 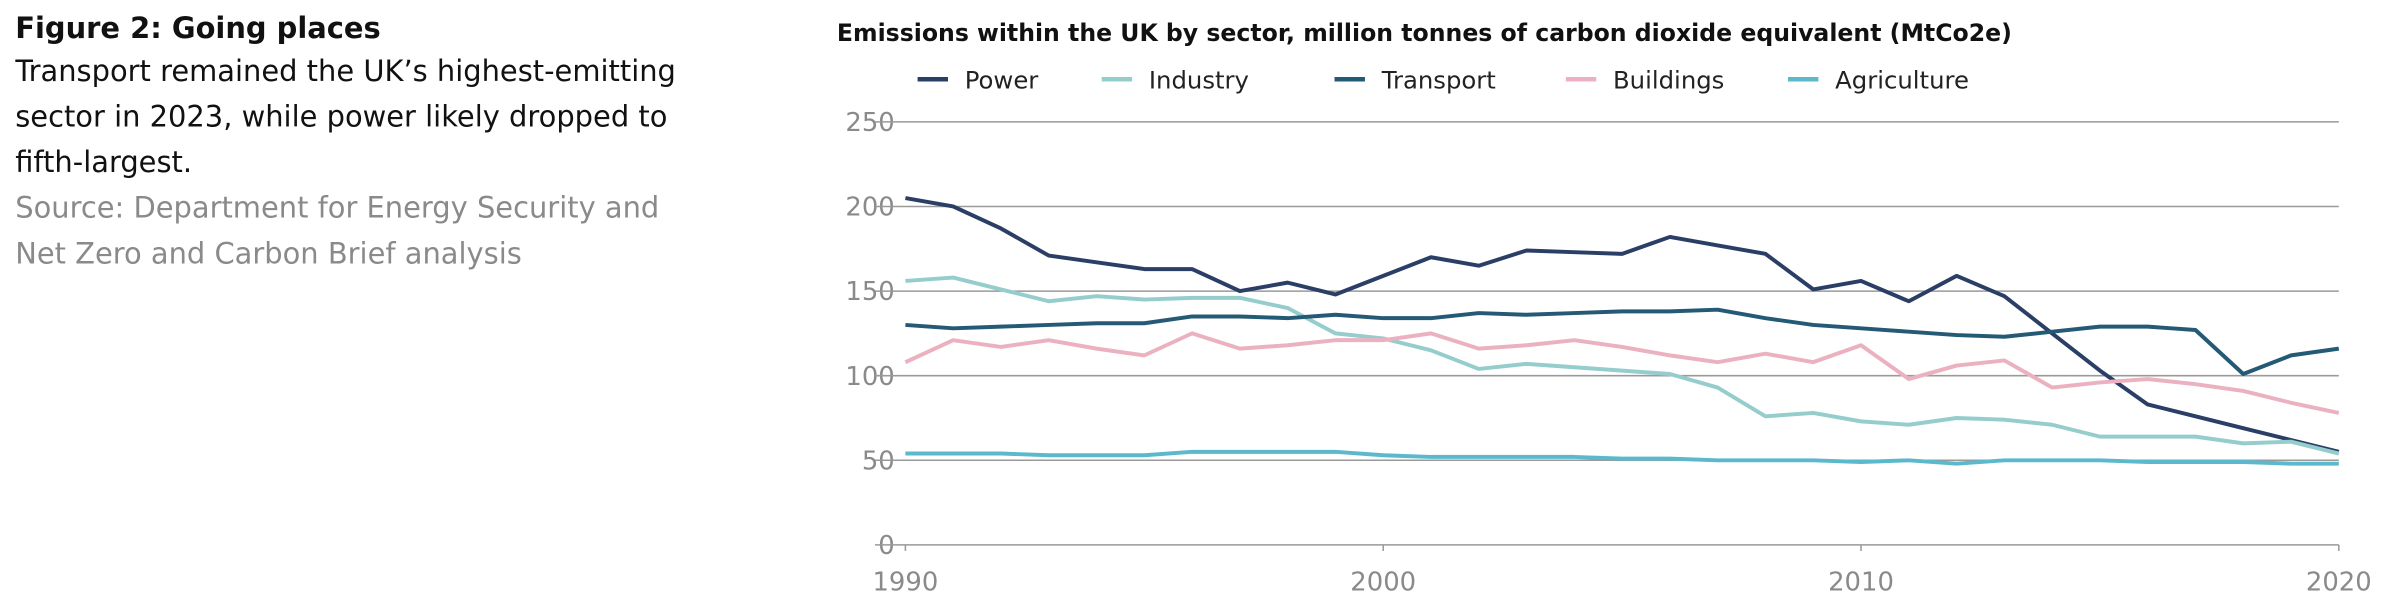 What do you see at coordinates (869, 123) in the screenshot?
I see `y-tick-label: 250` at bounding box center [869, 123].